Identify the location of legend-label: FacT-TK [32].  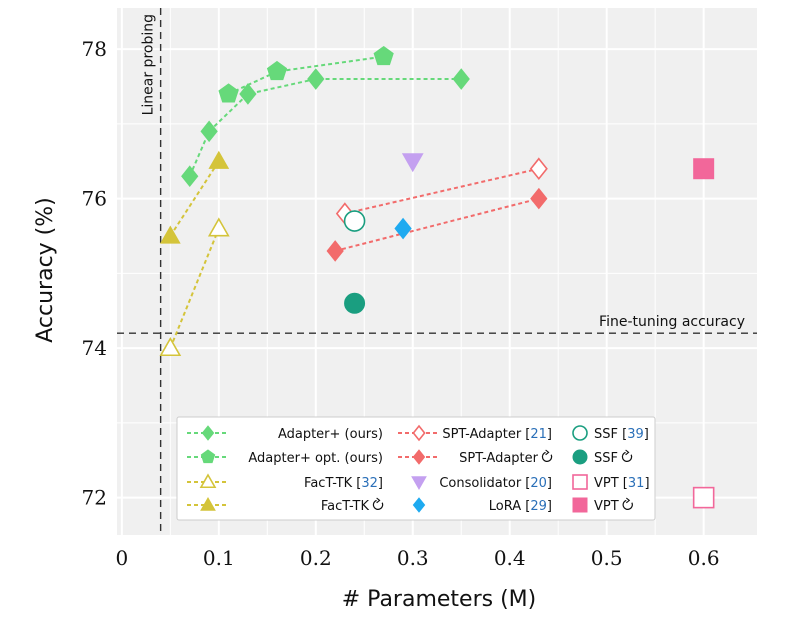
(343, 483).